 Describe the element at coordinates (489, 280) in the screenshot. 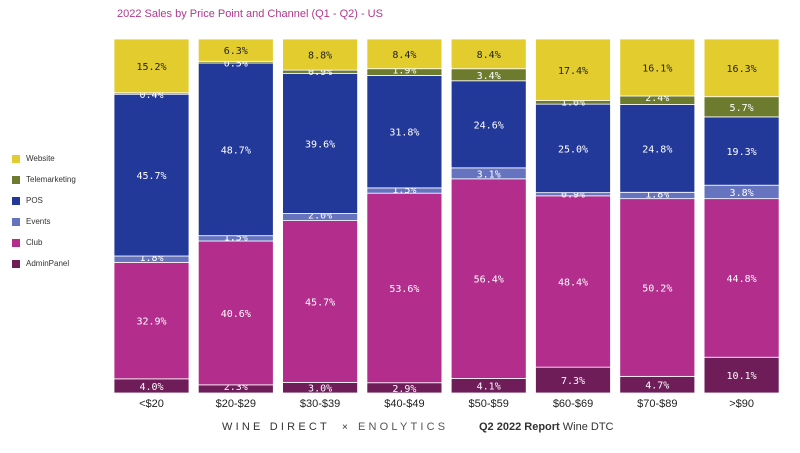

I see `data-label-club: 56.4%` at that location.